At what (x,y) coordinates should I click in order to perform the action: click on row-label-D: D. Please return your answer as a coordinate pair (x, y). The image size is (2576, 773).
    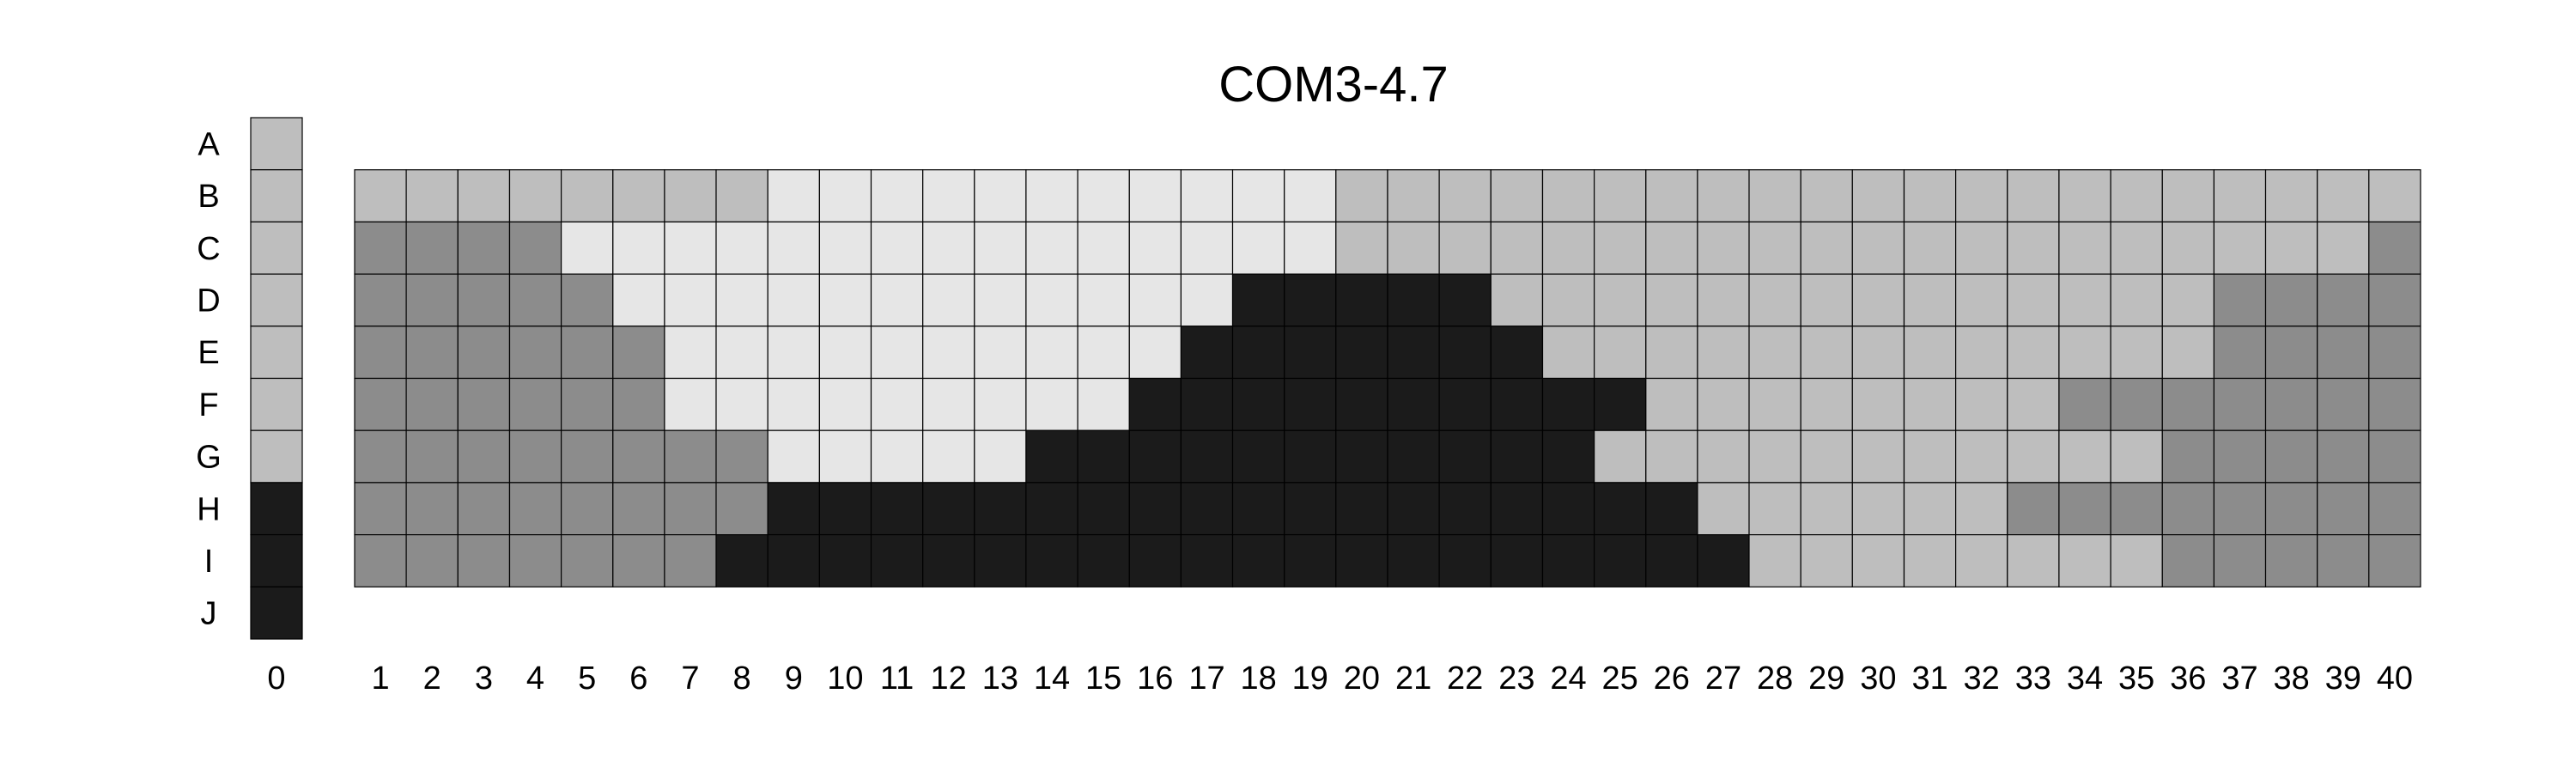
    Looking at the image, I should click on (208, 301).